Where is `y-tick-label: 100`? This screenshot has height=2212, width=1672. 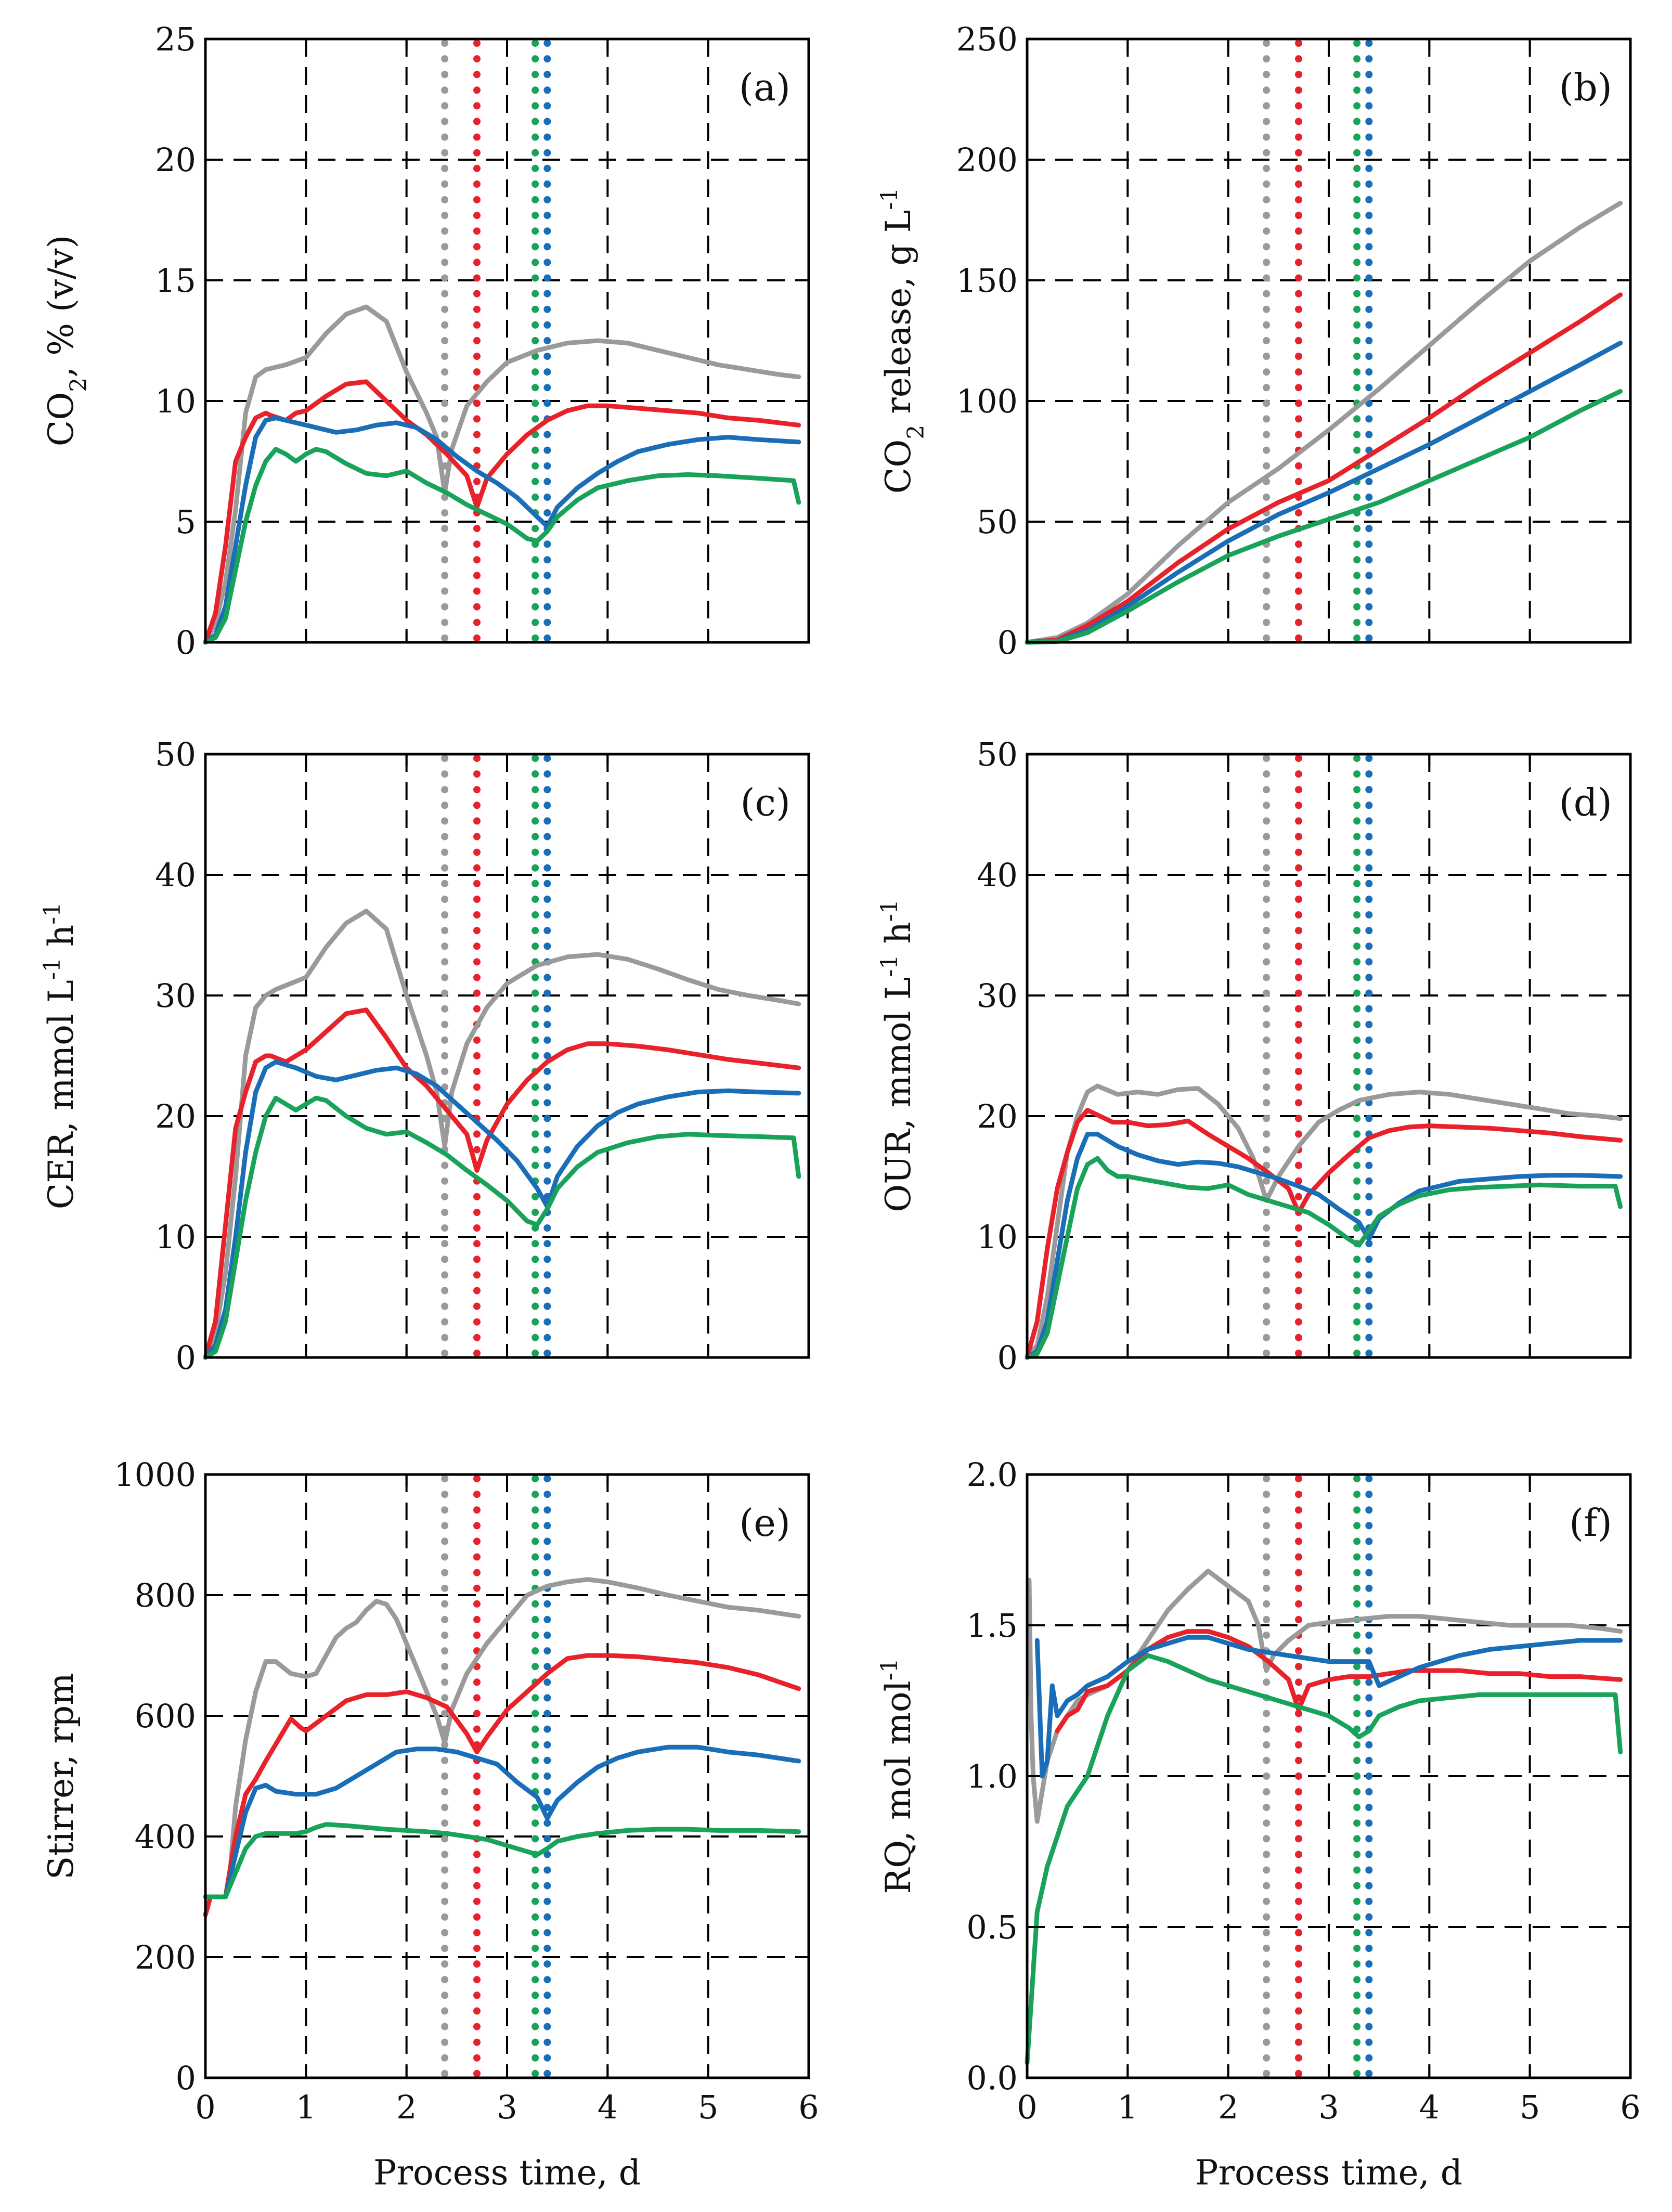
y-tick-label: 100 is located at coordinates (987, 401).